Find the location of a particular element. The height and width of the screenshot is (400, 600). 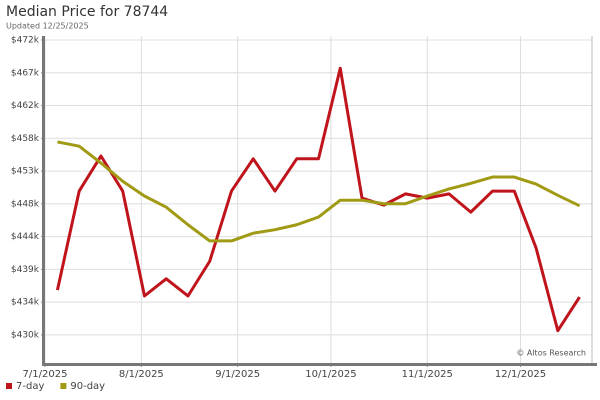

y-tick-label: $462k is located at coordinates (25, 106).